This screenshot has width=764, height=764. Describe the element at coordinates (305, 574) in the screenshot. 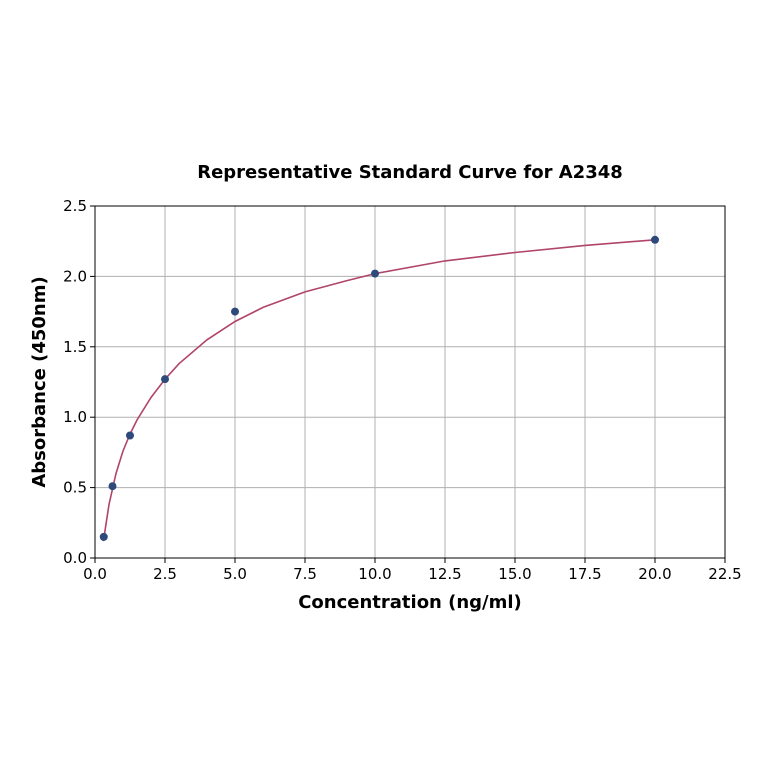

I see `x-tick-label: 7.5` at that location.